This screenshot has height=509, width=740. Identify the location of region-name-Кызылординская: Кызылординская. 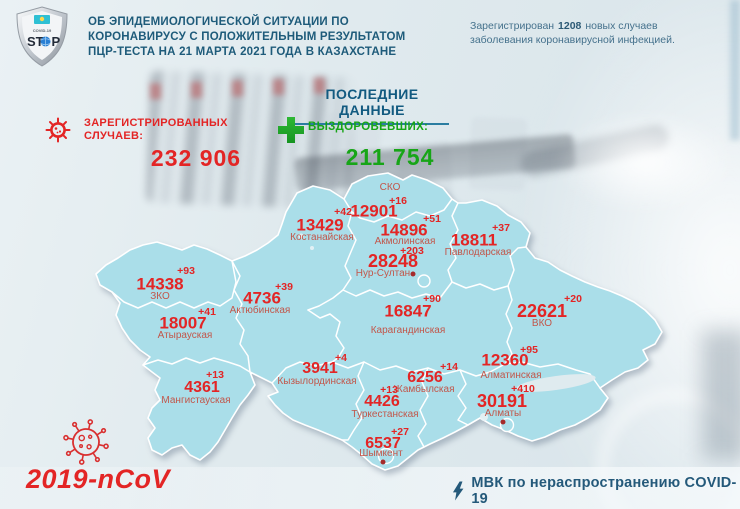
(317, 381).